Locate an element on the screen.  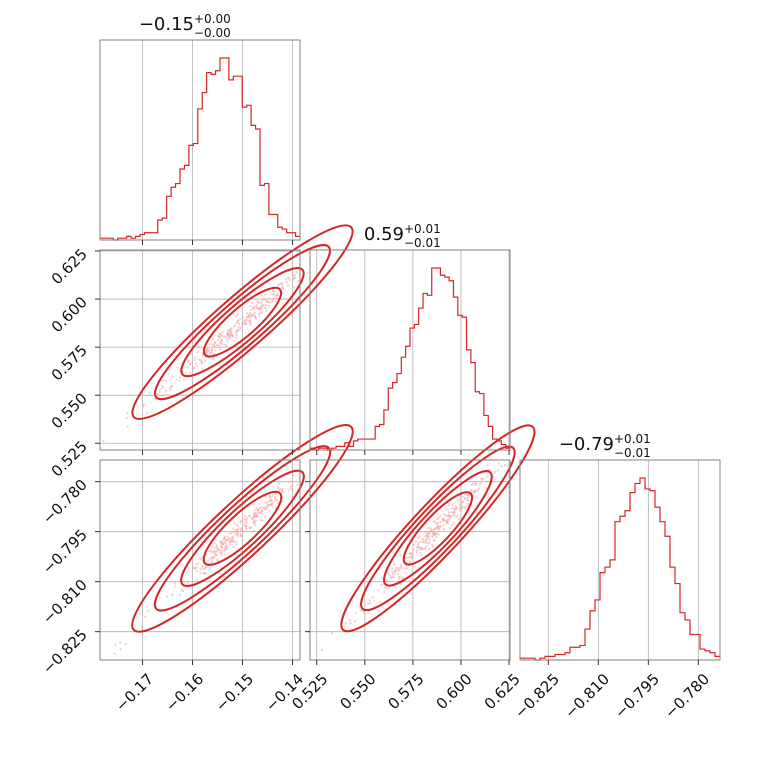
title-plus: +0.00 is located at coordinates (212, 19).